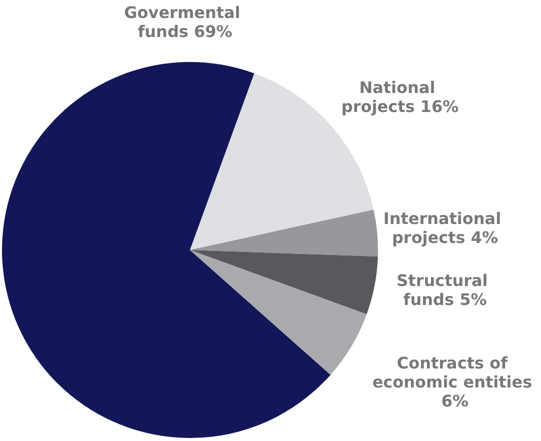 Image resolution: width=541 pixels, height=441 pixels. What do you see at coordinates (445, 290) in the screenshot?
I see `slice-label: Structural funds 5%` at bounding box center [445, 290].